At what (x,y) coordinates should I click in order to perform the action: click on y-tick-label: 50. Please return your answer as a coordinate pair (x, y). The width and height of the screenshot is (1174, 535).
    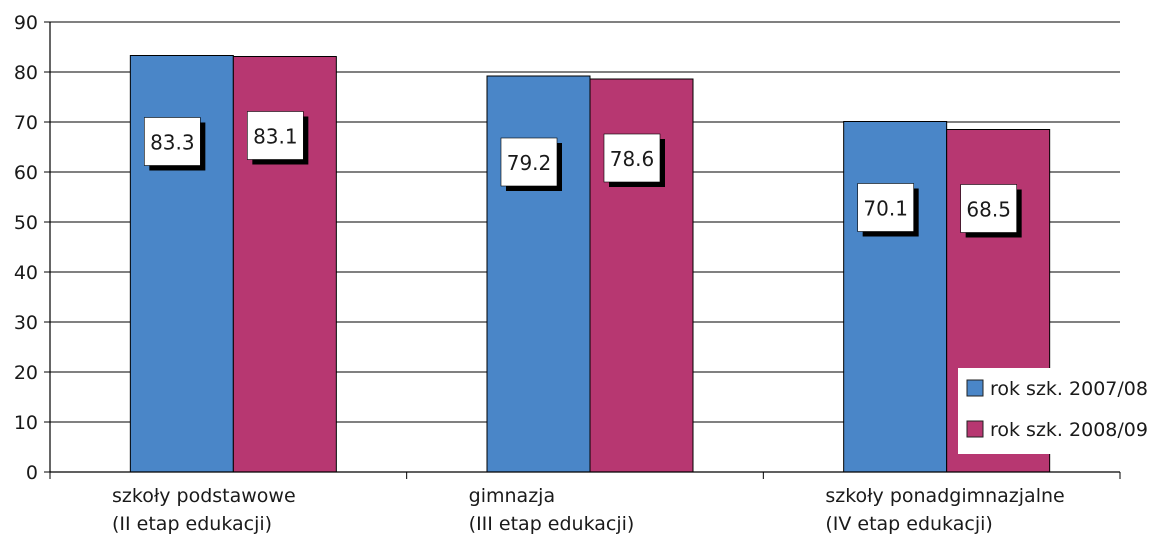
    Looking at the image, I should click on (26, 223).